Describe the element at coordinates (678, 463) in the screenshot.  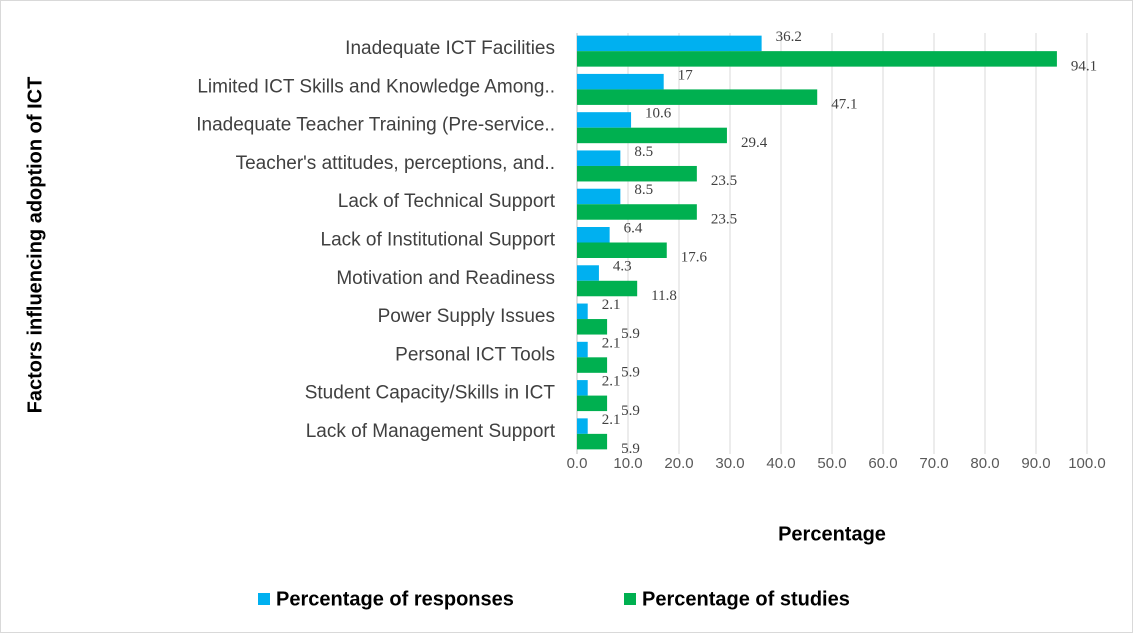
I see `x-tick-label: 20.0` at that location.